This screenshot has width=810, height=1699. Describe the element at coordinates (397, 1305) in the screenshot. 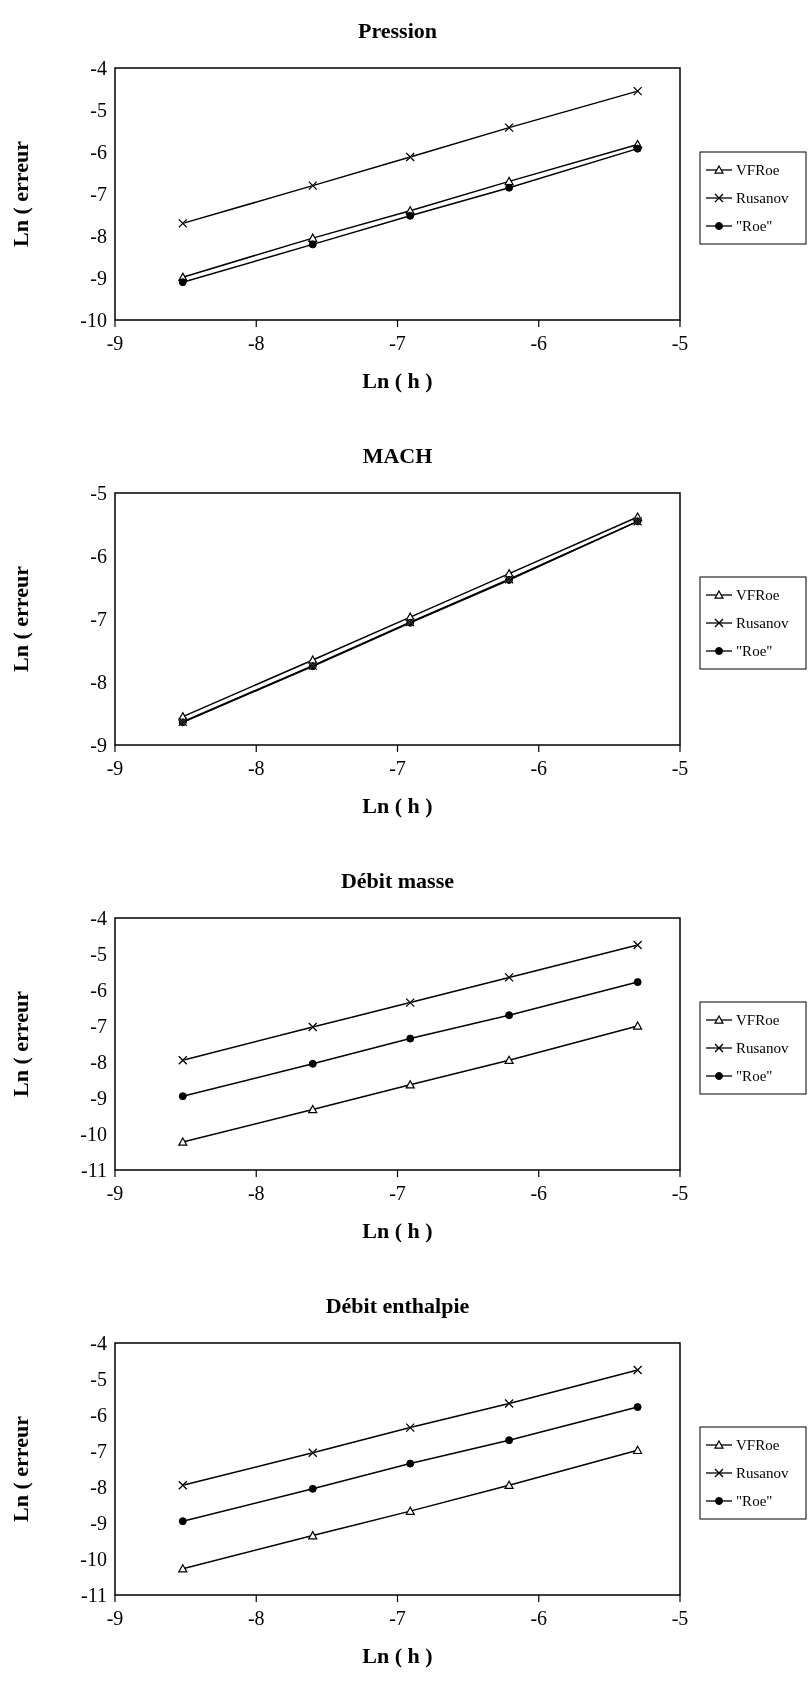

I see `chart-title: Débit enthalpie` at that location.